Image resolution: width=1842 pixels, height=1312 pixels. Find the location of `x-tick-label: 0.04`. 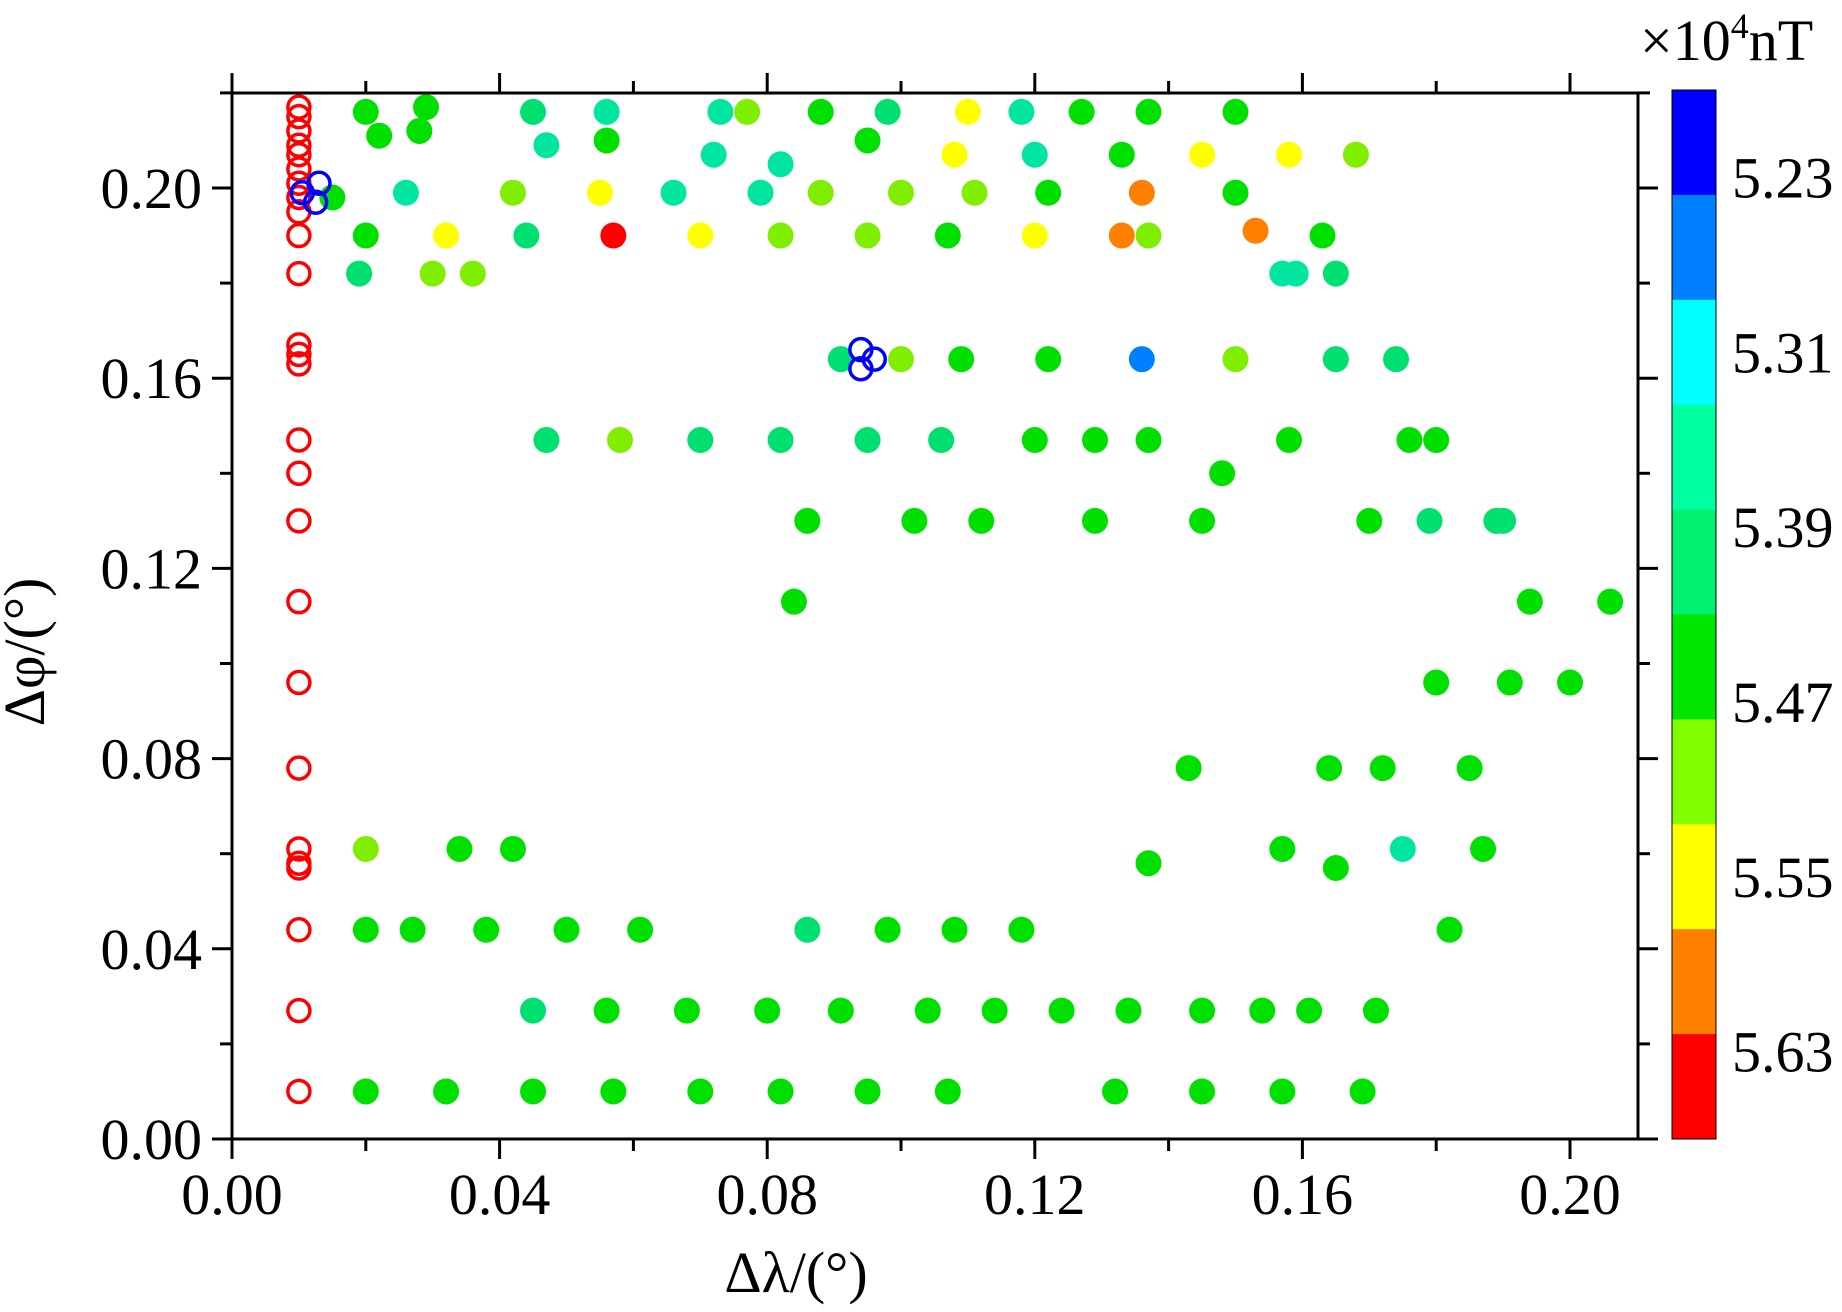

x-tick-label: 0.04 is located at coordinates (500, 1194).